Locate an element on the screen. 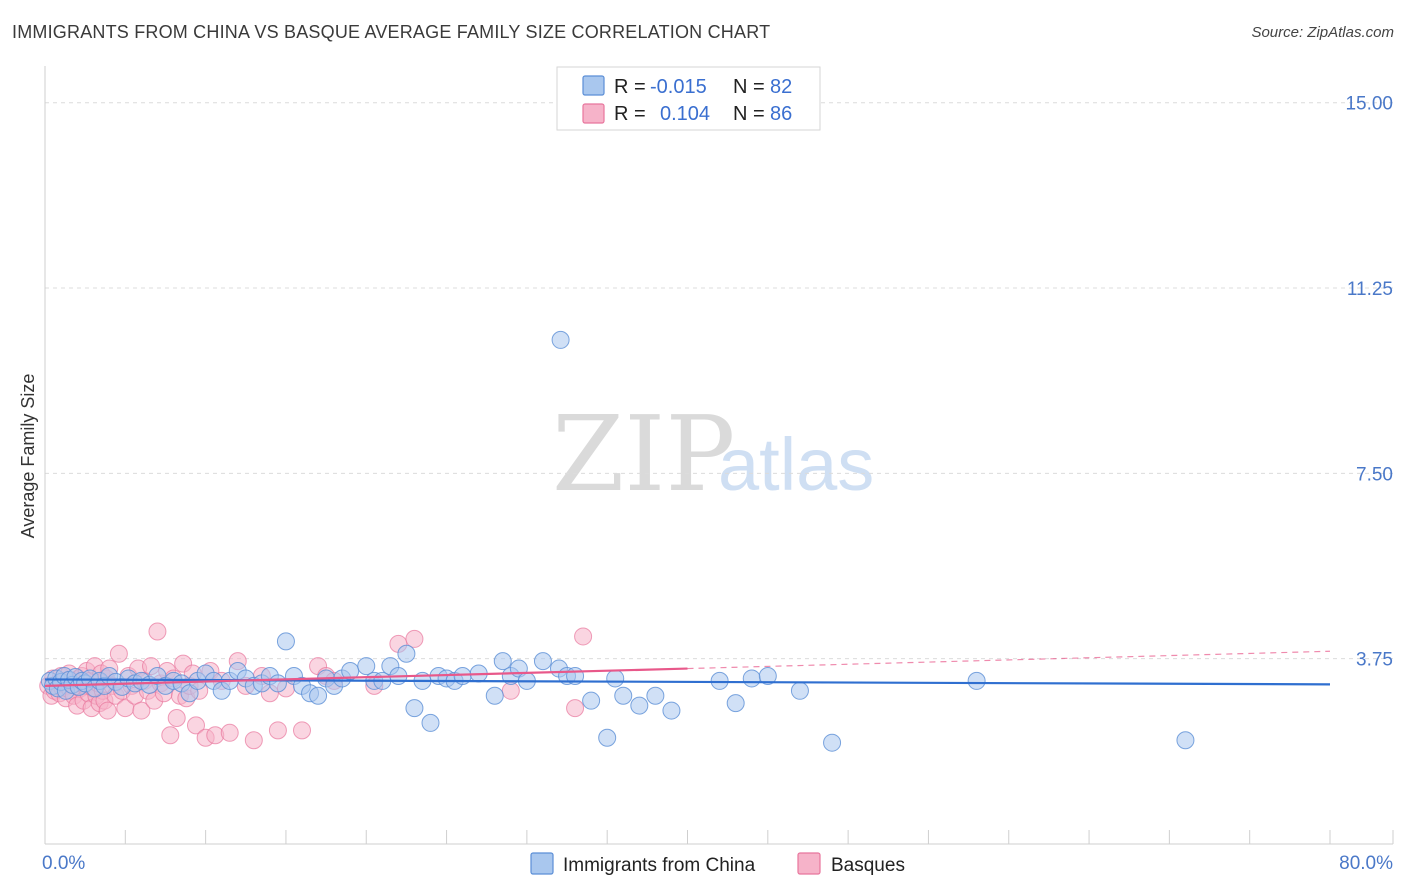 The width and height of the screenshot is (1406, 892). source-label: Source: ZipAtlas.com is located at coordinates (1322, 32).